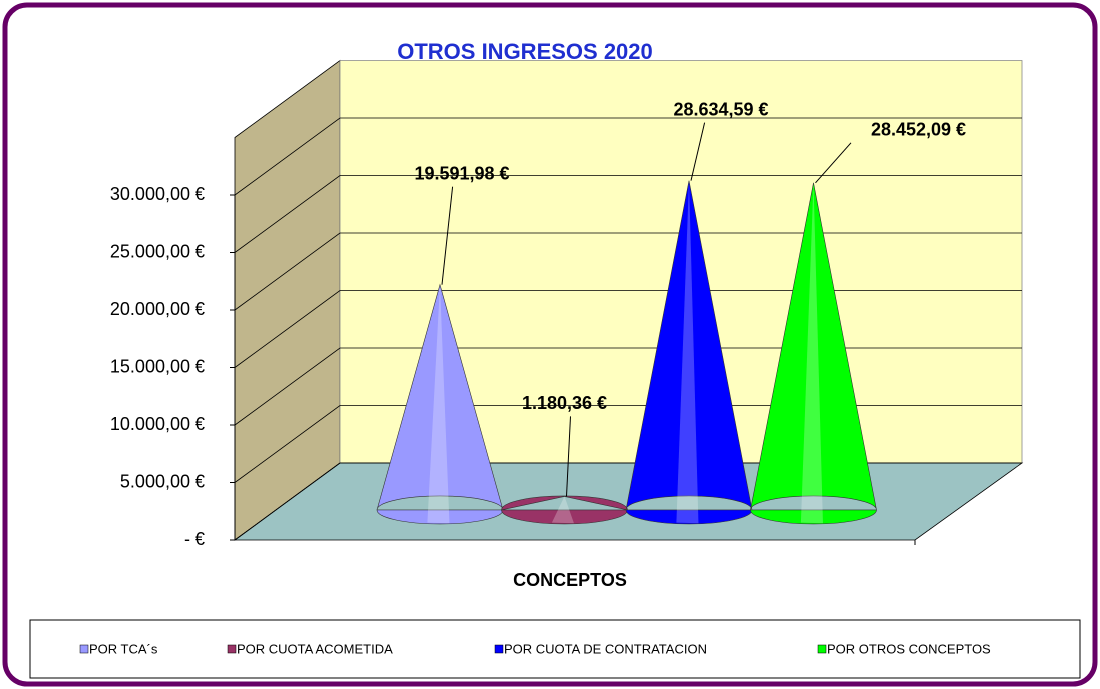 Image resolution: width=1100 pixels, height=689 pixels. I want to click on left-wall, so click(287, 300).